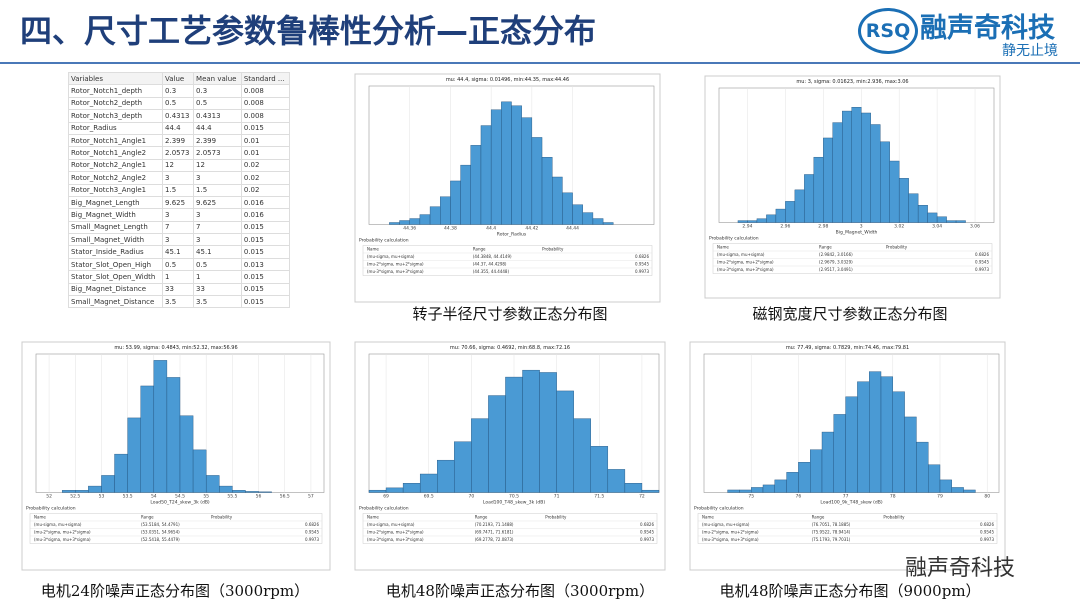  Describe the element at coordinates (642, 496) in the screenshot. I see `x-tick-label: 72` at that location.